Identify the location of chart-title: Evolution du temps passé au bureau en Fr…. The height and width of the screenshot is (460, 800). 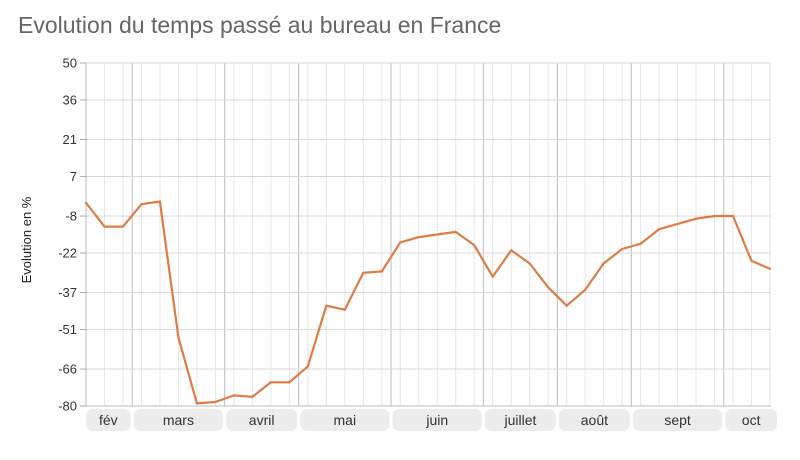
(260, 25).